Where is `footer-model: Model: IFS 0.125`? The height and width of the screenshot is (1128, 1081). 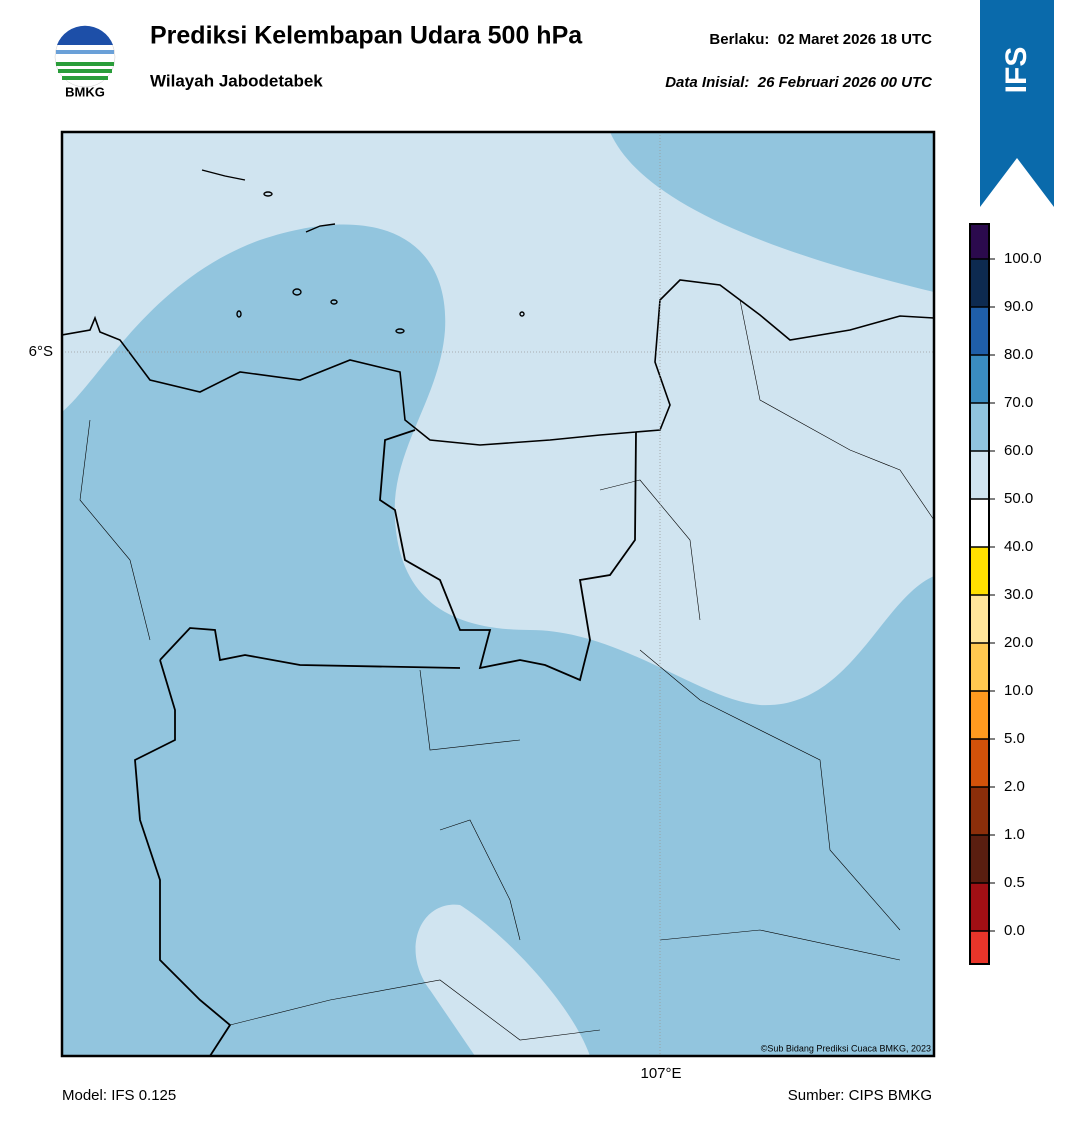
footer-model: Model: IFS 0.125 is located at coordinates (119, 1095).